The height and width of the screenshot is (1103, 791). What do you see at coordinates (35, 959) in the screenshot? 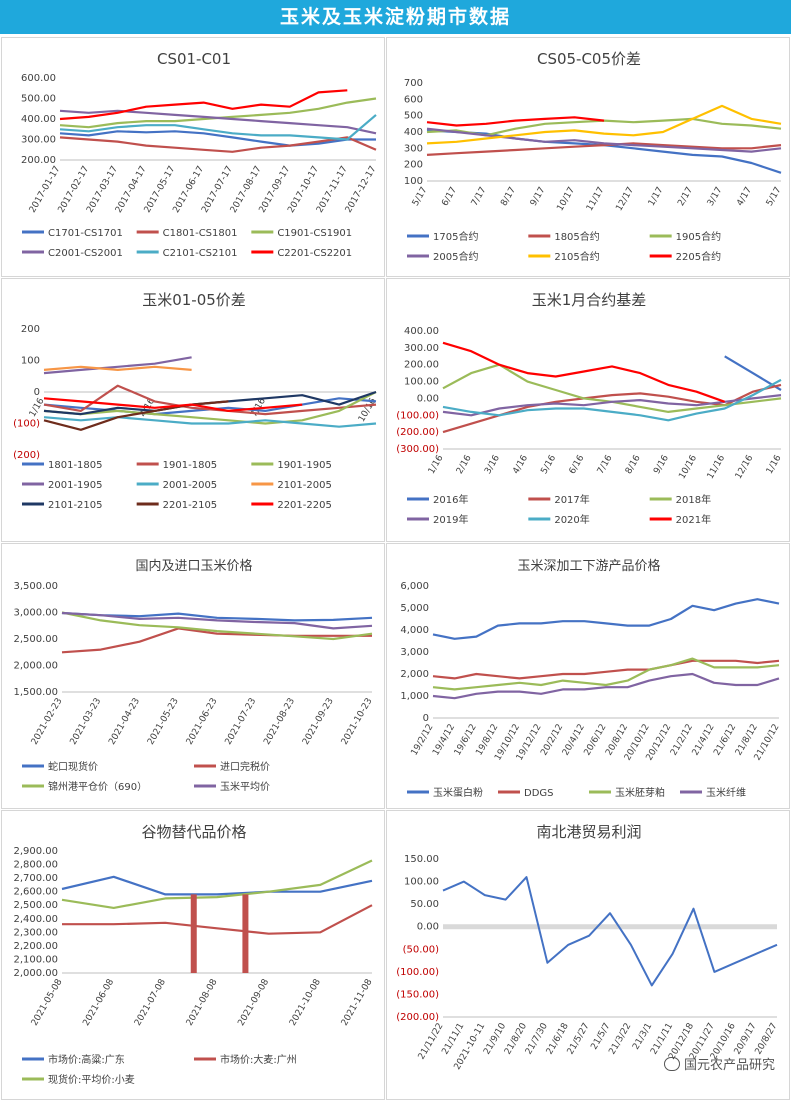
I see `y-tick-label: 2,100.00` at bounding box center [35, 959].